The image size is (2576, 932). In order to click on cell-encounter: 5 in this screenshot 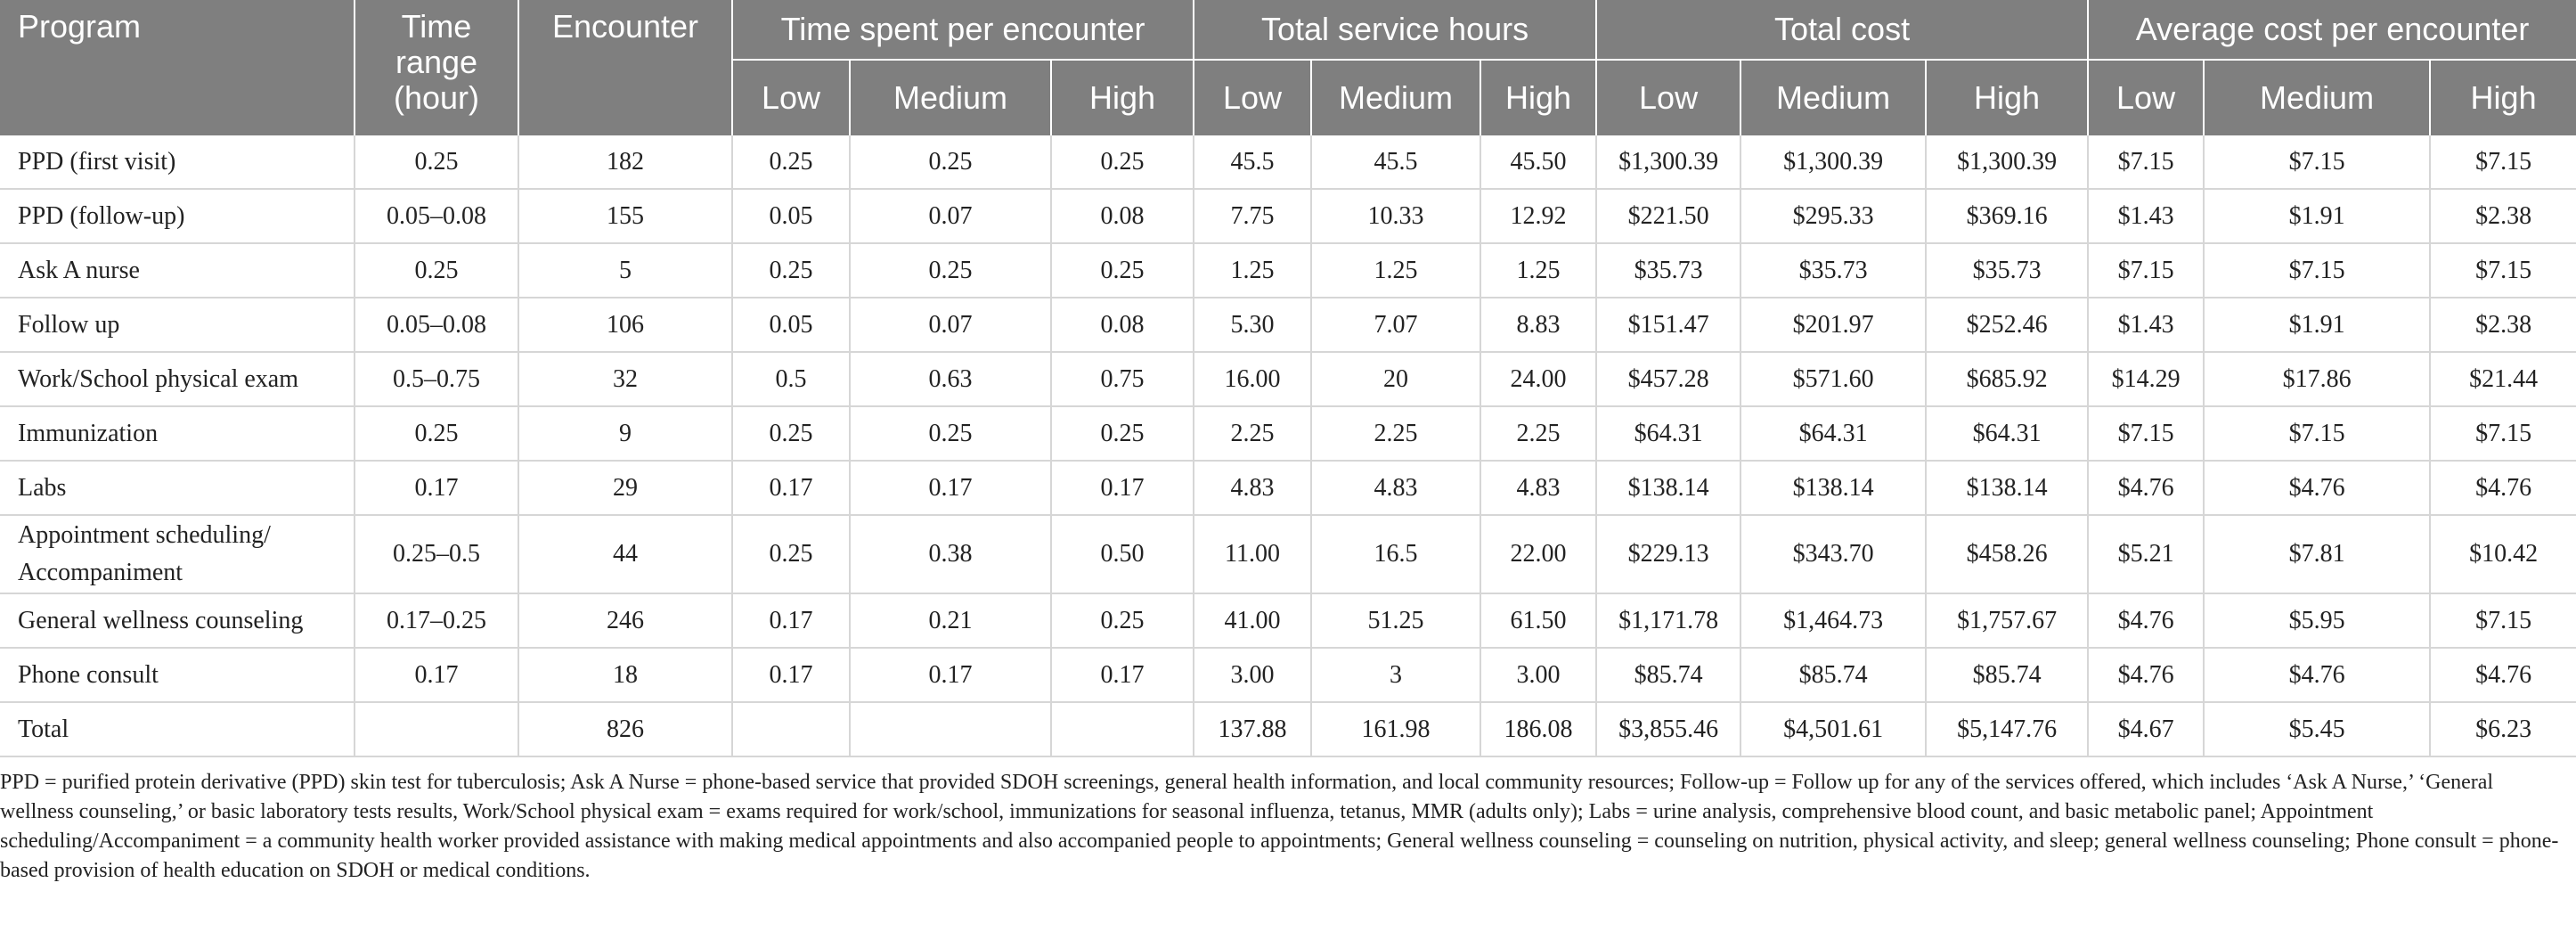, I will do `click(625, 270)`.